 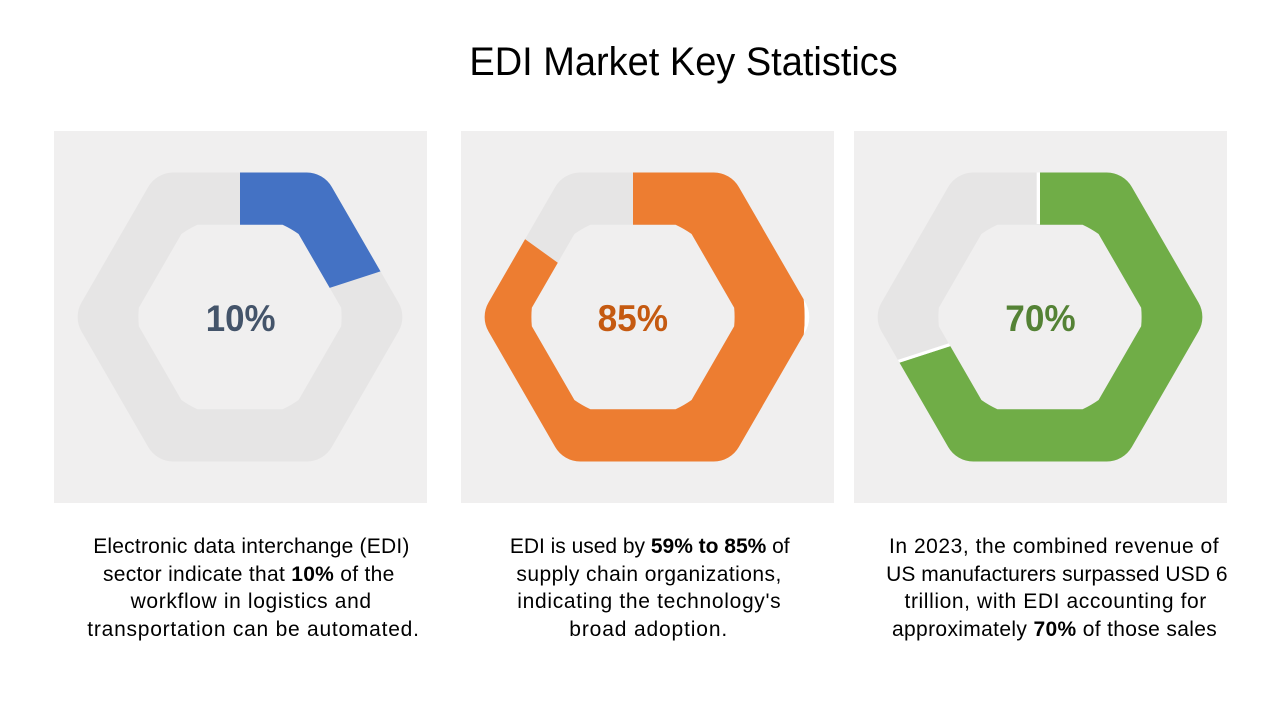 What do you see at coordinates (683, 62) in the screenshot?
I see `svg-text: EDI Market Key Statistics` at bounding box center [683, 62].